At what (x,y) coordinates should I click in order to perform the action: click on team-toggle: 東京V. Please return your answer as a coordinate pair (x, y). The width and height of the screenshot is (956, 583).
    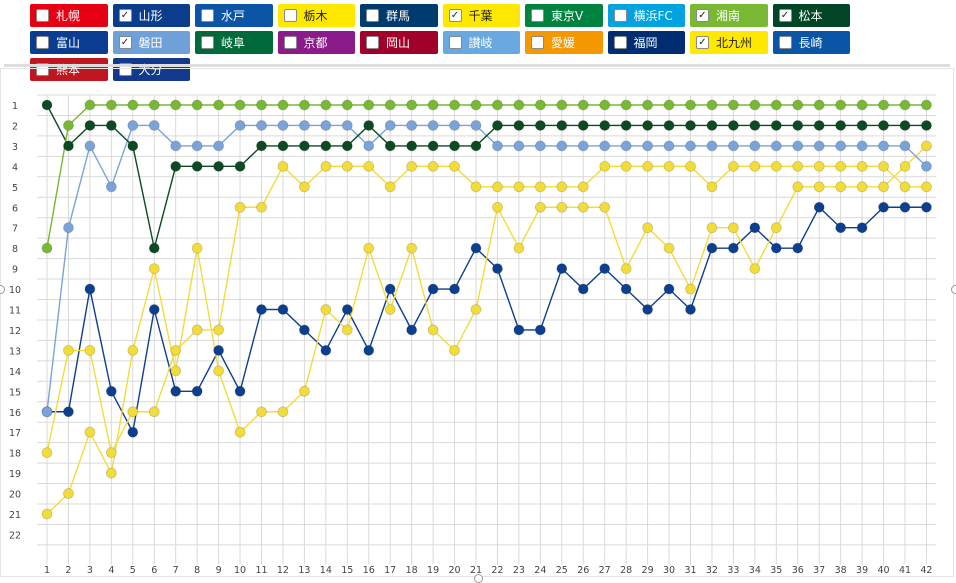
    Looking at the image, I should click on (564, 15).